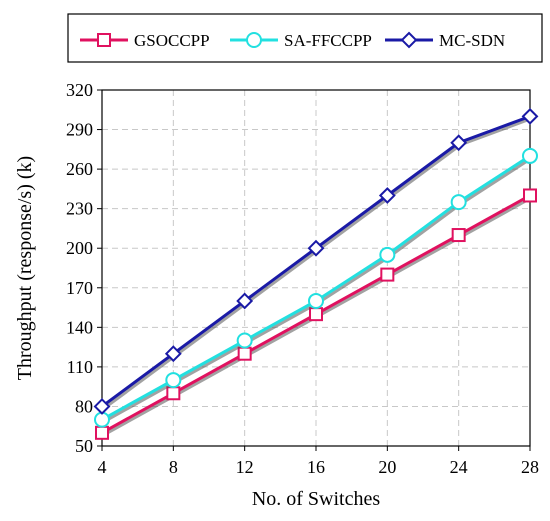 The width and height of the screenshot is (550, 521). What do you see at coordinates (80, 367) in the screenshot?
I see `y-tick-label: 110` at bounding box center [80, 367].